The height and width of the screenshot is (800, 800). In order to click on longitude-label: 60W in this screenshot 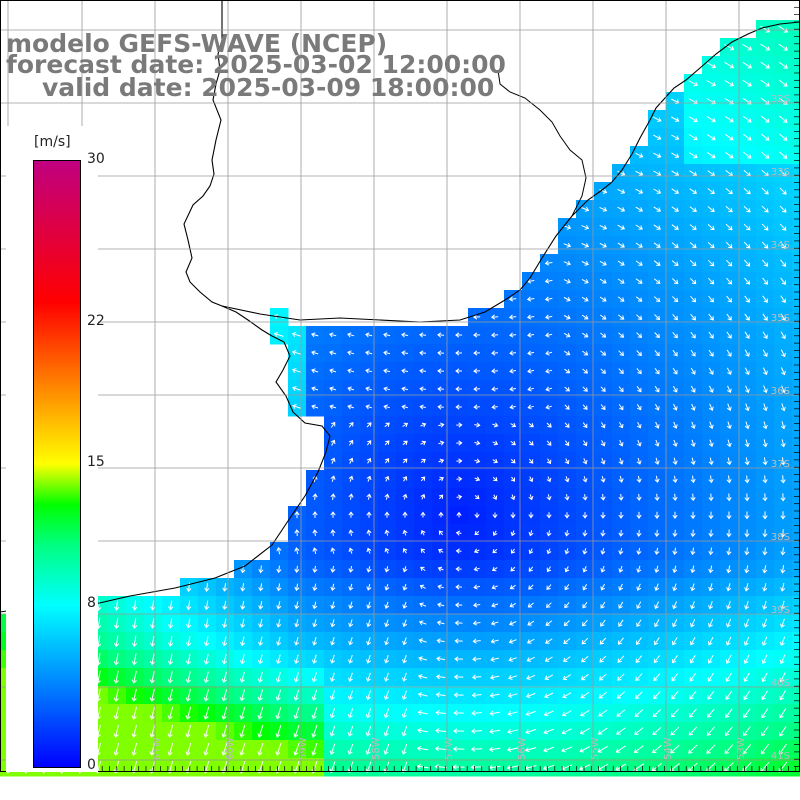, I will do `click(230, 748)`.